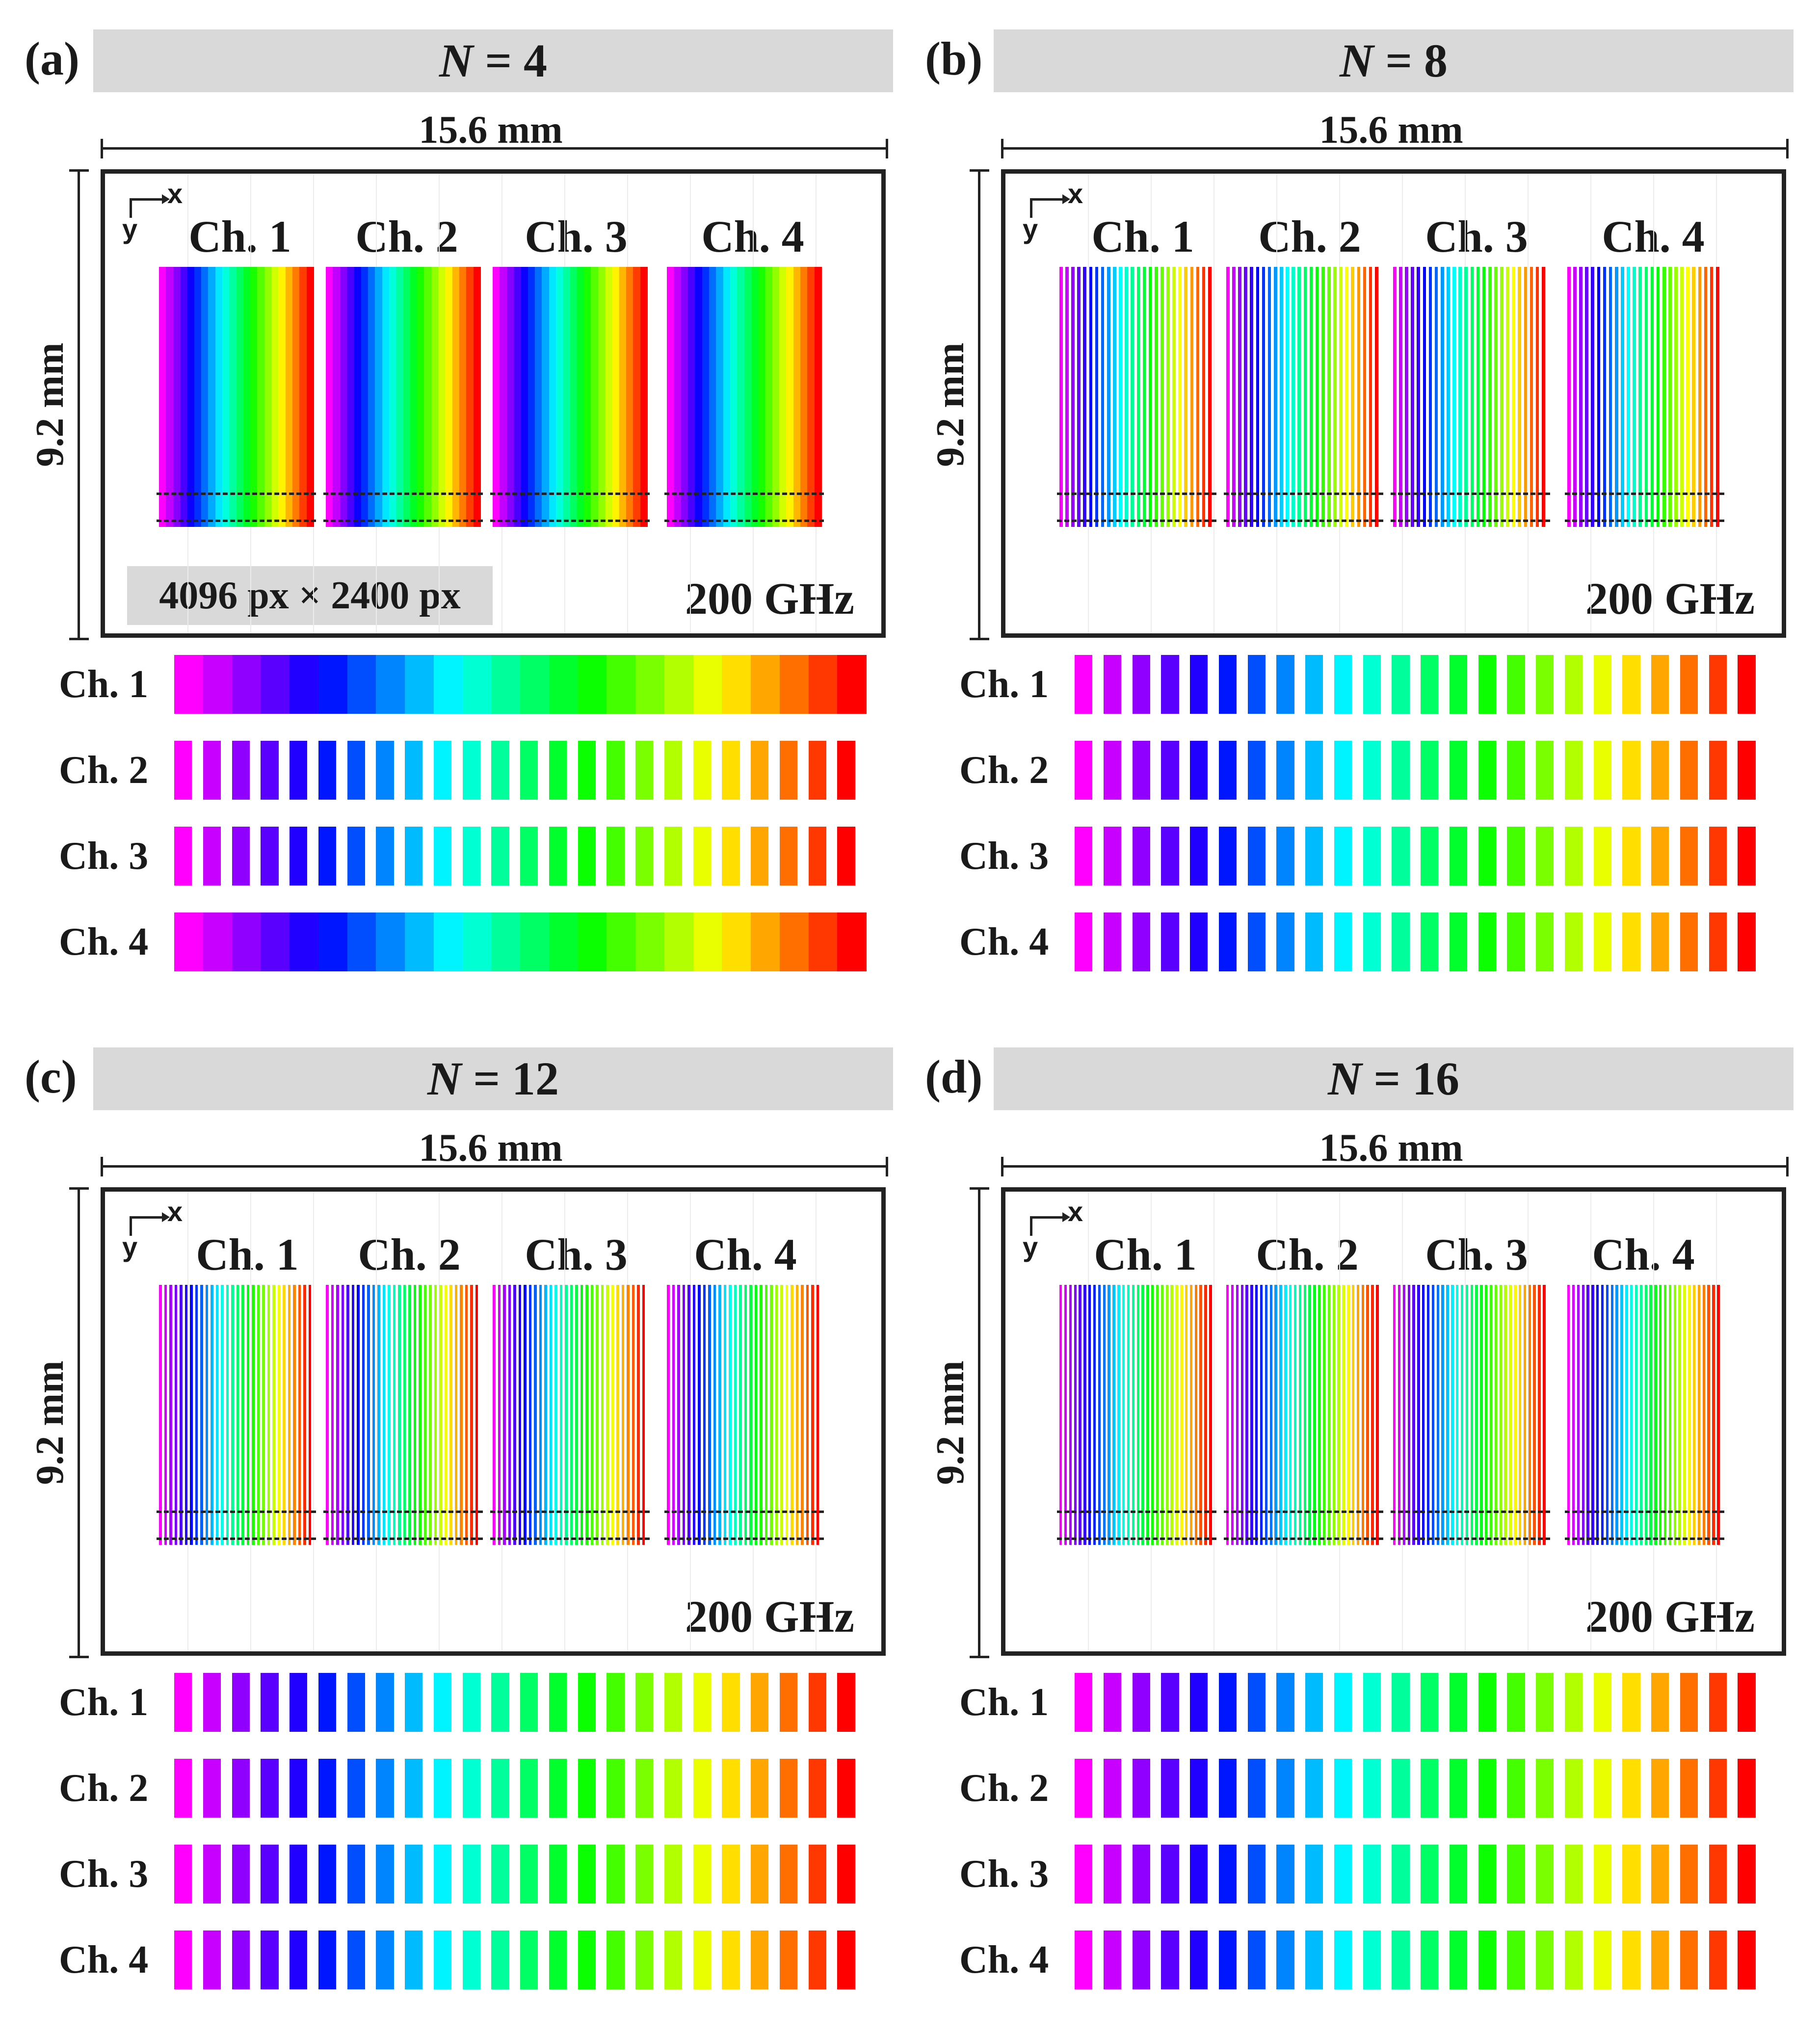 The image size is (1820, 2034). Describe the element at coordinates (79, 1422) in the screenshot. I see `height-dimension-arrow` at that location.